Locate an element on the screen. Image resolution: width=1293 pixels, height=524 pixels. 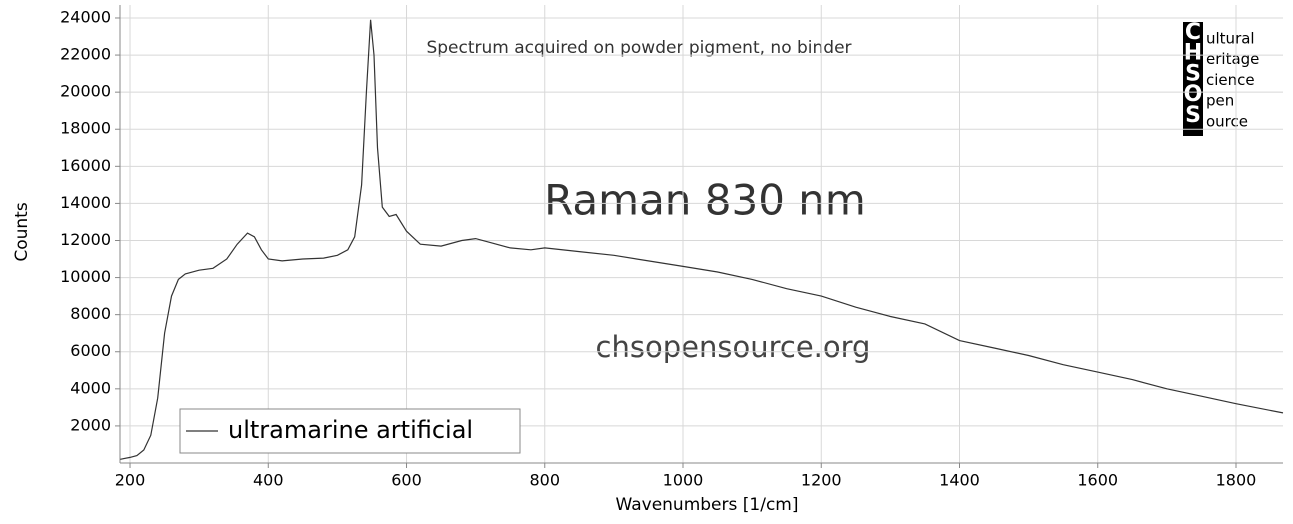
y-tick-label: 16000 is located at coordinates (85, 165).